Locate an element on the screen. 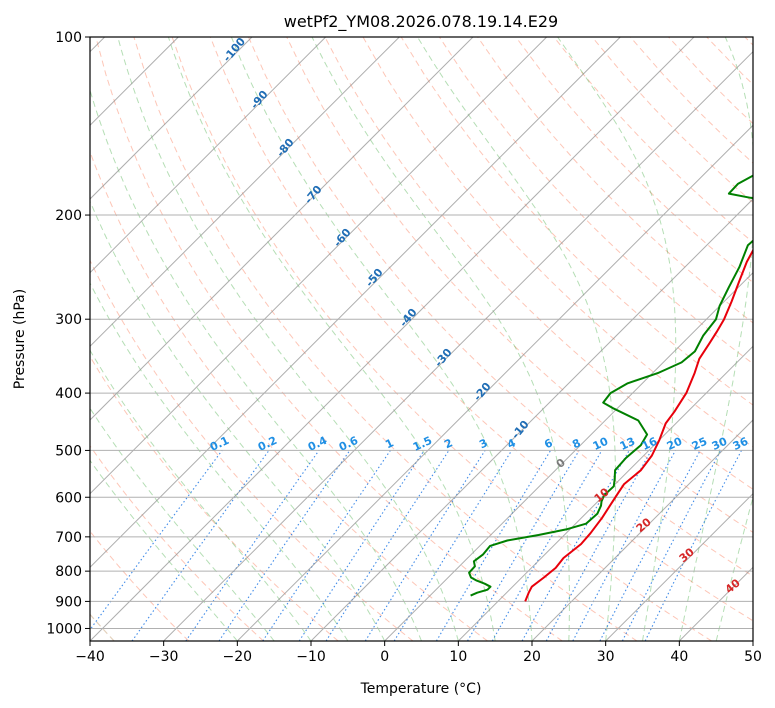 The height and width of the screenshot is (708, 775). x-axis: −40 −30 −20 −10 0 10 20 30 40 50 is located at coordinates (418, 653).